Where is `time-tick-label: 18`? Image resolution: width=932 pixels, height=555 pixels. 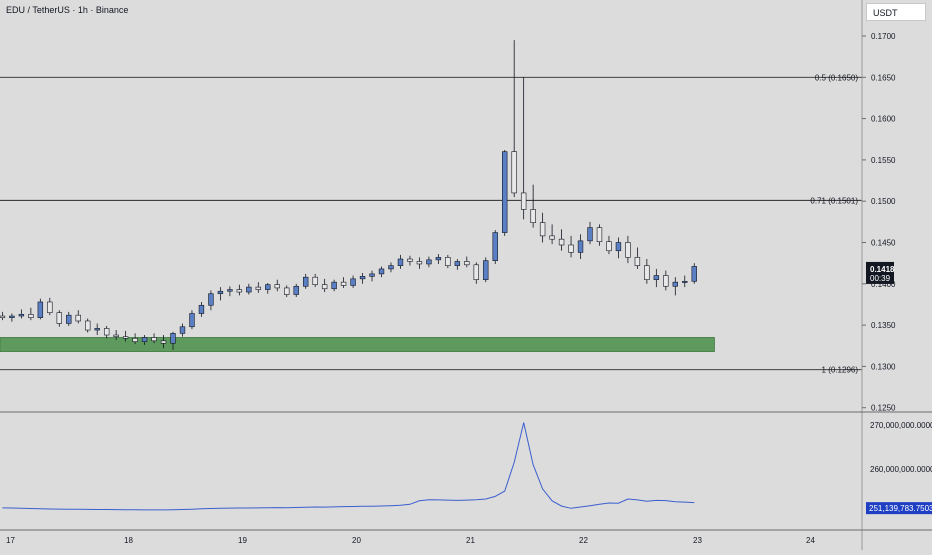
time-tick-label: 18 is located at coordinates (128, 540).